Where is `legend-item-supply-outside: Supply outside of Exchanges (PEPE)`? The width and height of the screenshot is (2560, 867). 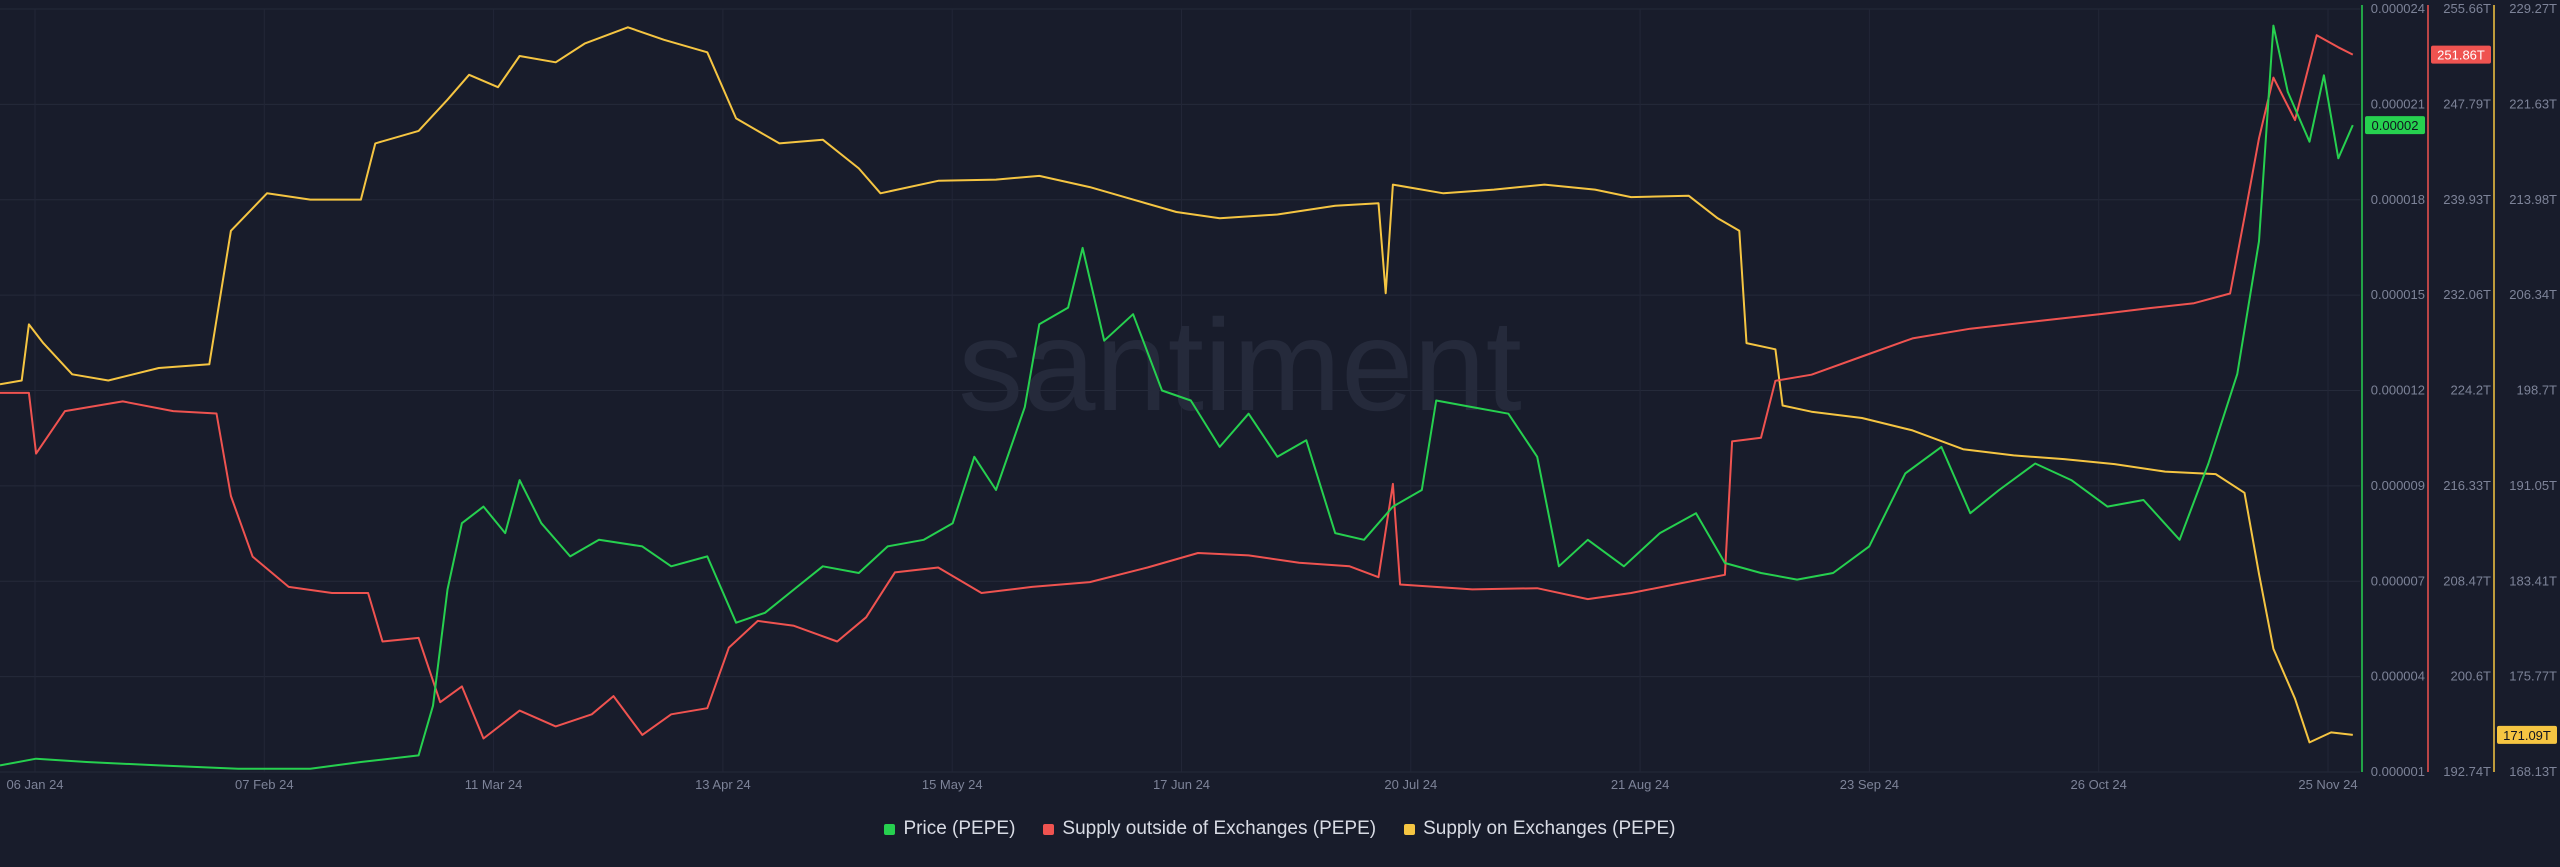
legend-item-supply-outside: Supply outside of Exchanges (PEPE) is located at coordinates (1209, 829).